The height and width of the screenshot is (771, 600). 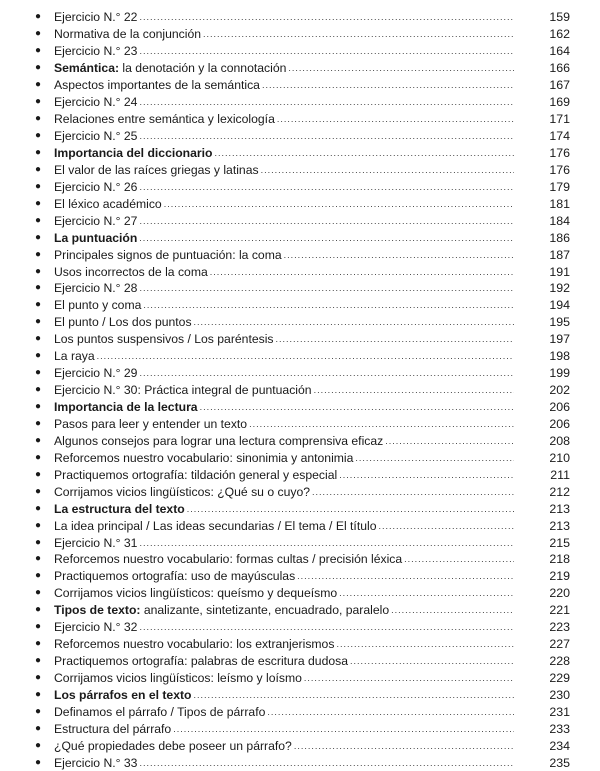 I want to click on toc-entry-page: 194, so click(x=559, y=305).